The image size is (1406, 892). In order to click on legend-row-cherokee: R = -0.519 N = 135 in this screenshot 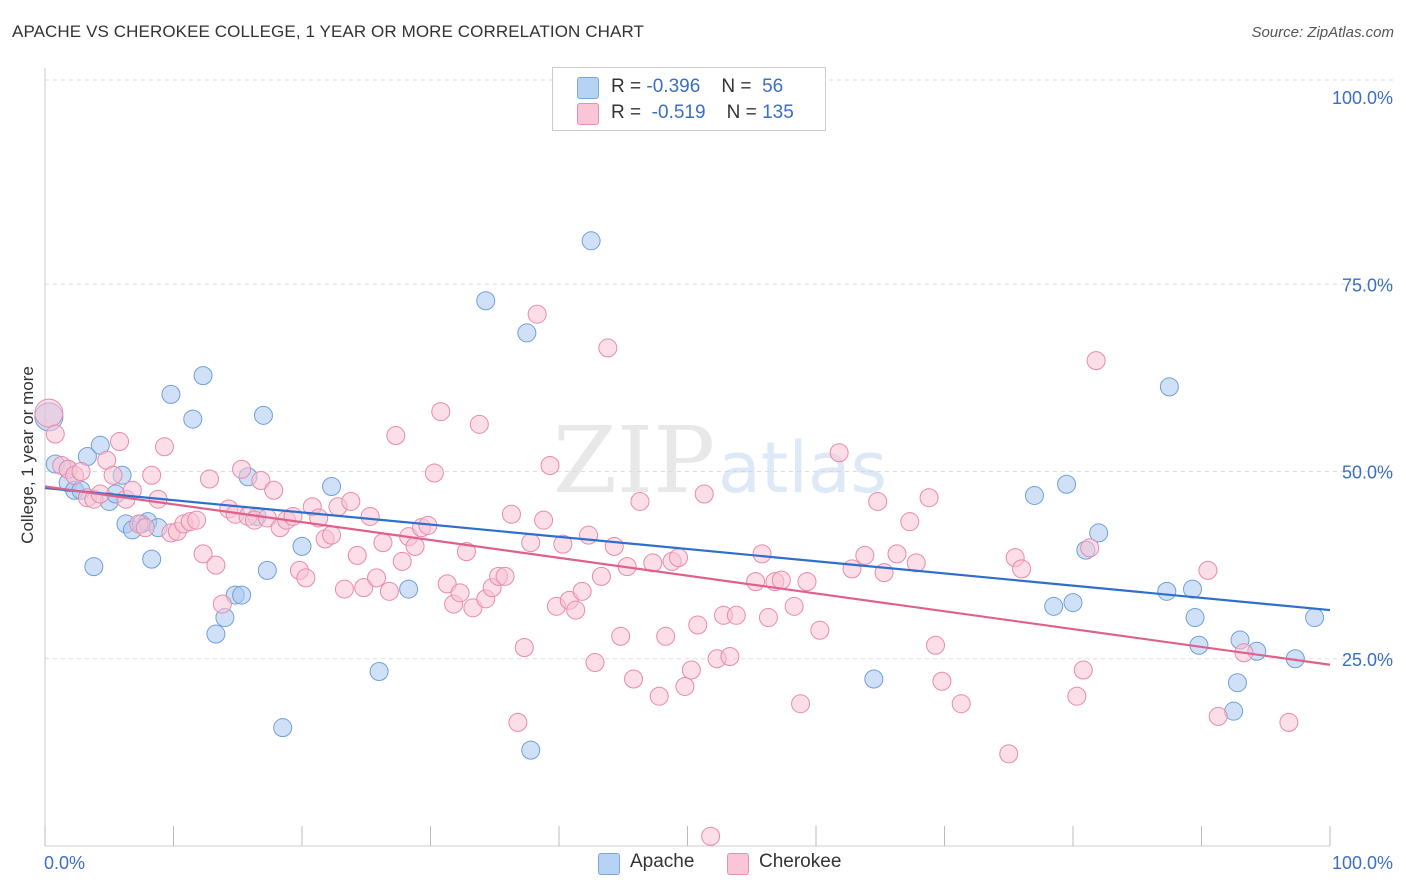, I will do `click(685, 114)`.